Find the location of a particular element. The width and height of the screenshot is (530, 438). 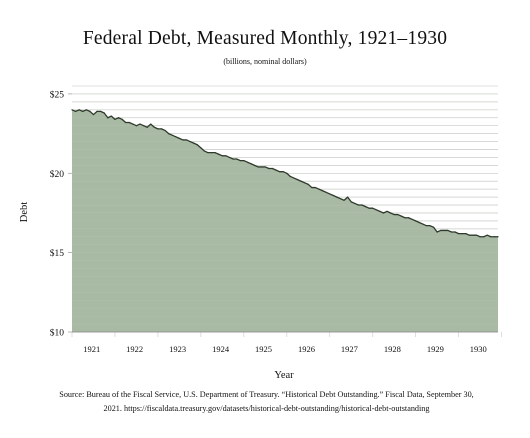

x-tick-label: 1922 is located at coordinates (134, 349).